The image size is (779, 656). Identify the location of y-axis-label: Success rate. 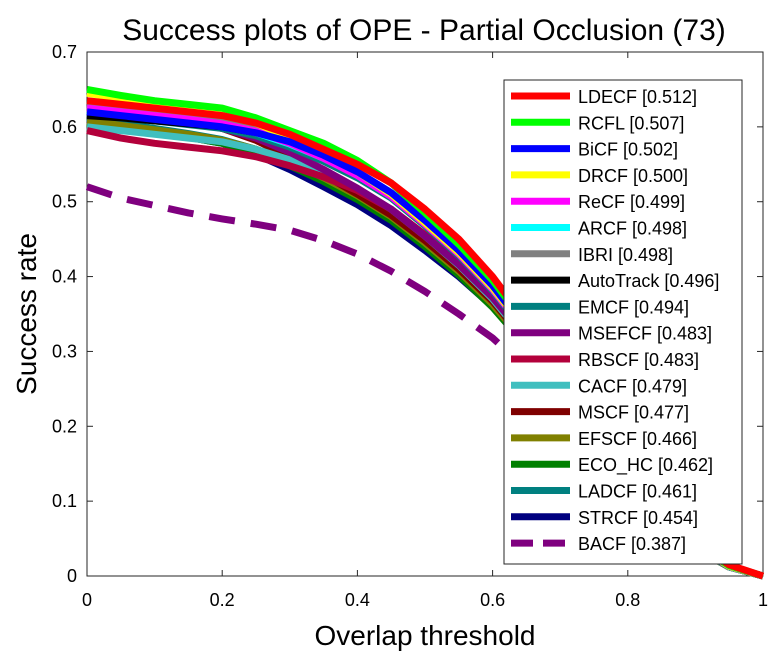
(26, 314).